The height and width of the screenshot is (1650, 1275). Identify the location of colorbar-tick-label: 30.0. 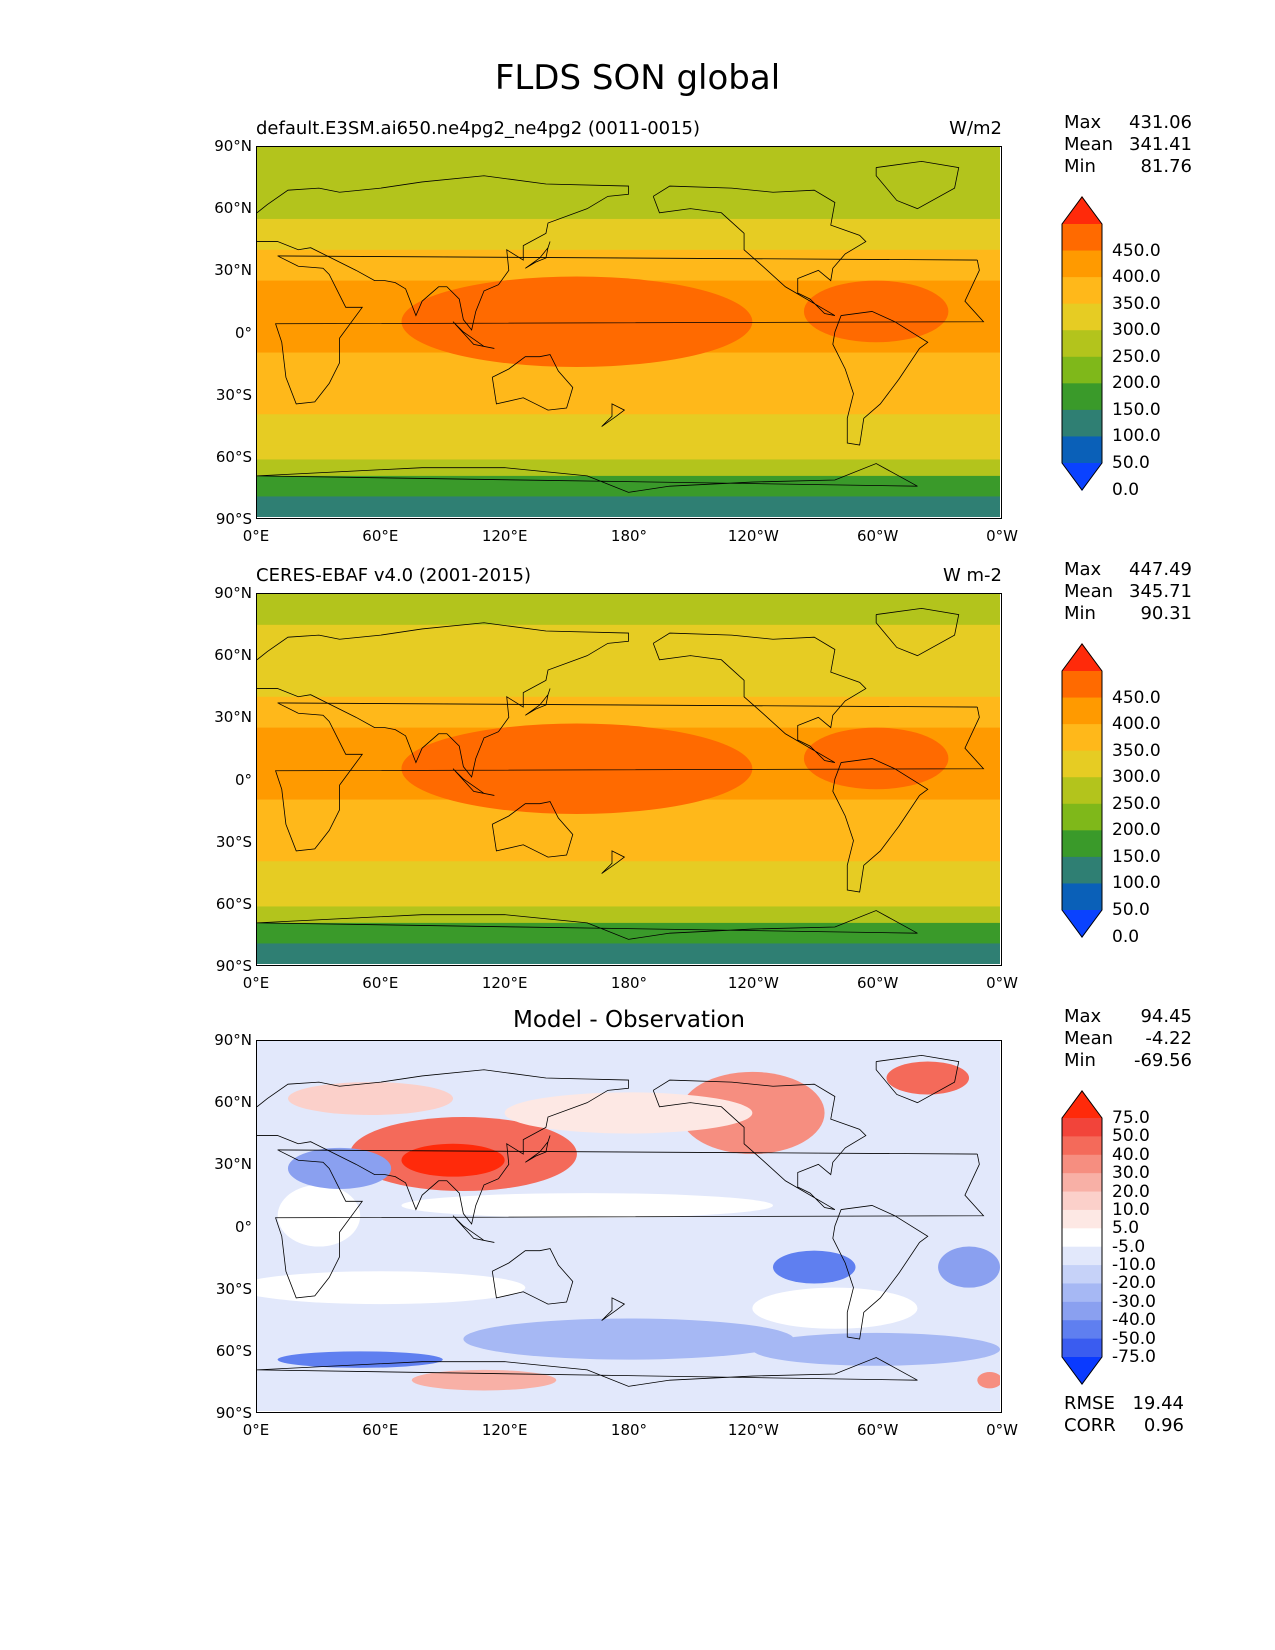
(1131, 1173).